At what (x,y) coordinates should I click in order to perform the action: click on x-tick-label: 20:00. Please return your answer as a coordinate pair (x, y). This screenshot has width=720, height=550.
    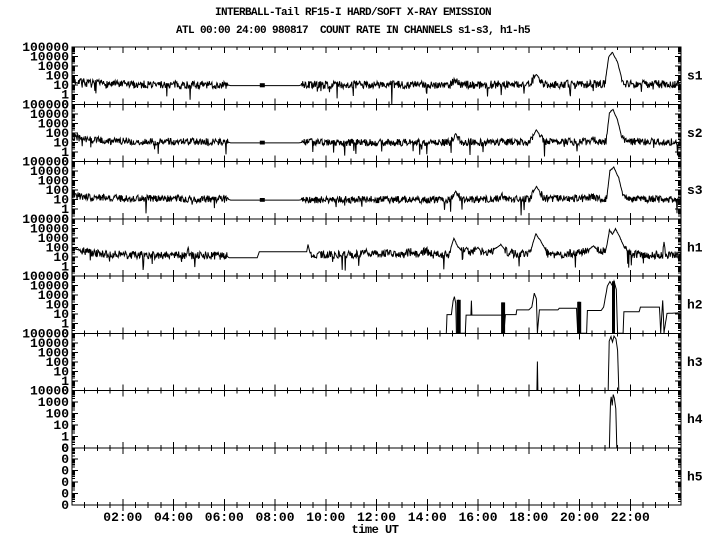
    Looking at the image, I should click on (579, 517).